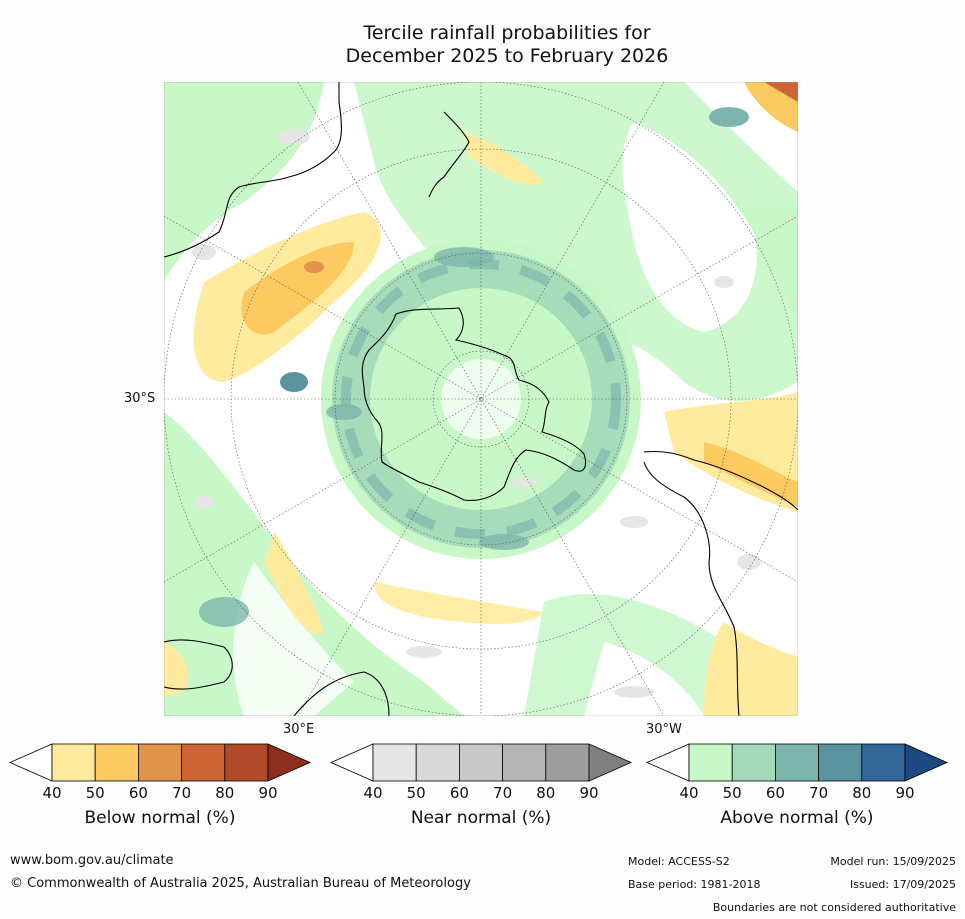  What do you see at coordinates (507, 33) in the screenshot?
I see `title-line-1: Tercile rainfall probabilities for` at bounding box center [507, 33].